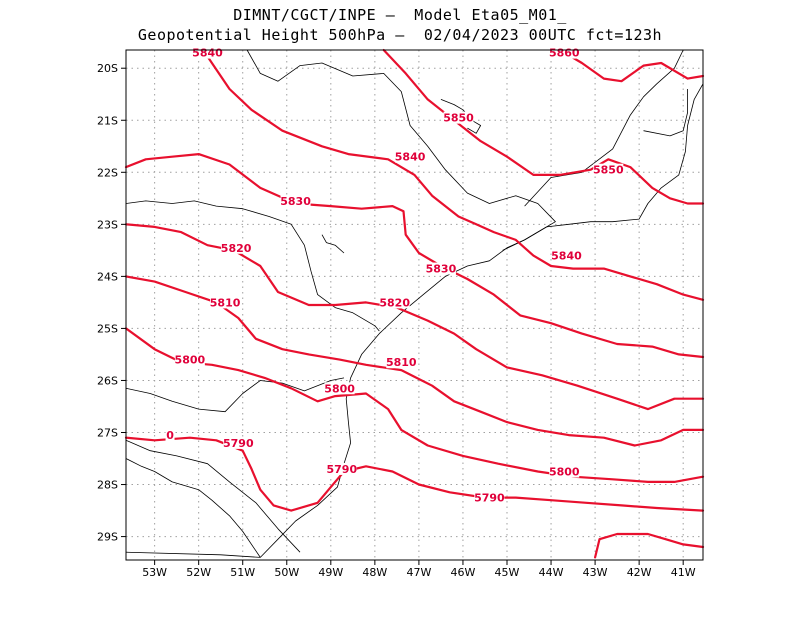  What do you see at coordinates (107, 120) in the screenshot?
I see `y-tick-label: 21S` at bounding box center [107, 120].